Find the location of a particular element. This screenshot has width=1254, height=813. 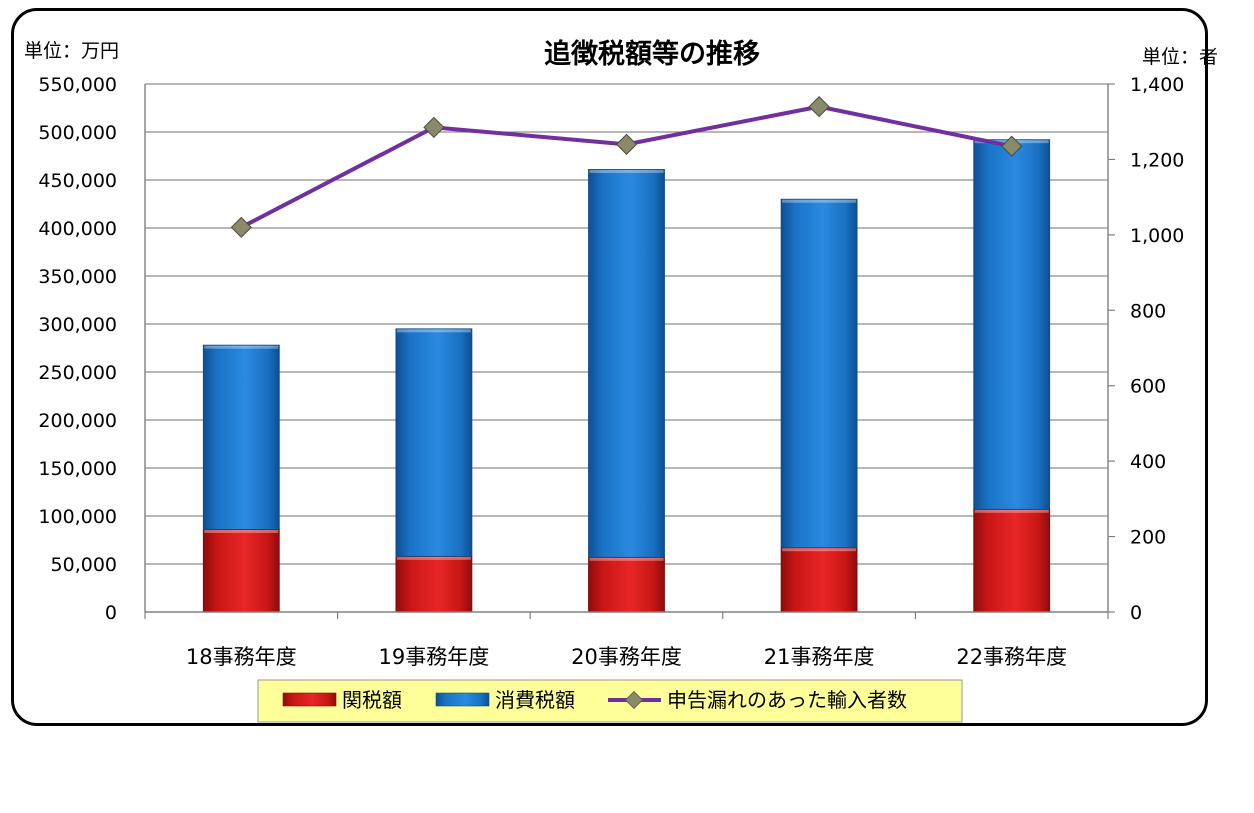

x-tick-label: 19事務年度 is located at coordinates (434, 657).